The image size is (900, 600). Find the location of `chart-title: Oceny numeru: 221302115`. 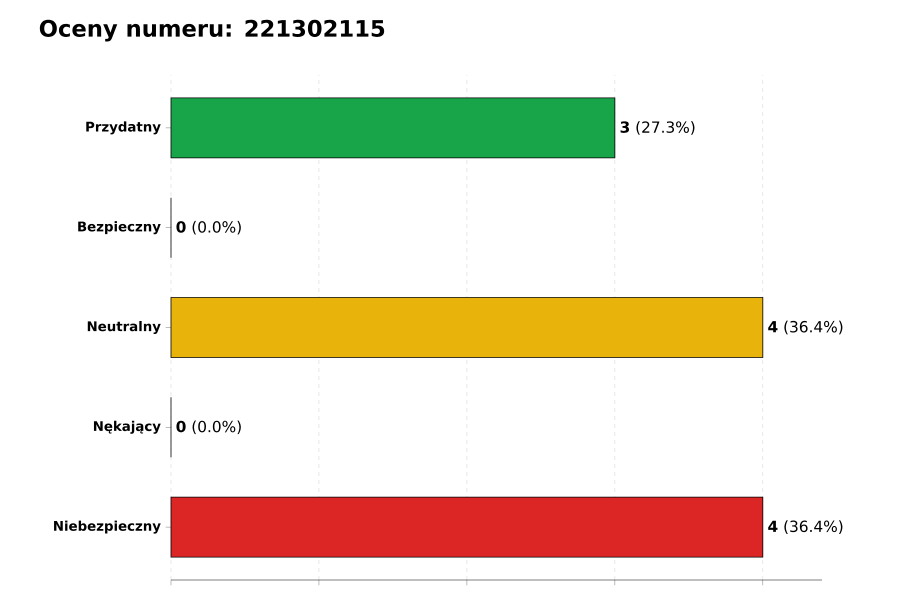

chart-title: Oceny numeru: 221302115 is located at coordinates (212, 31).